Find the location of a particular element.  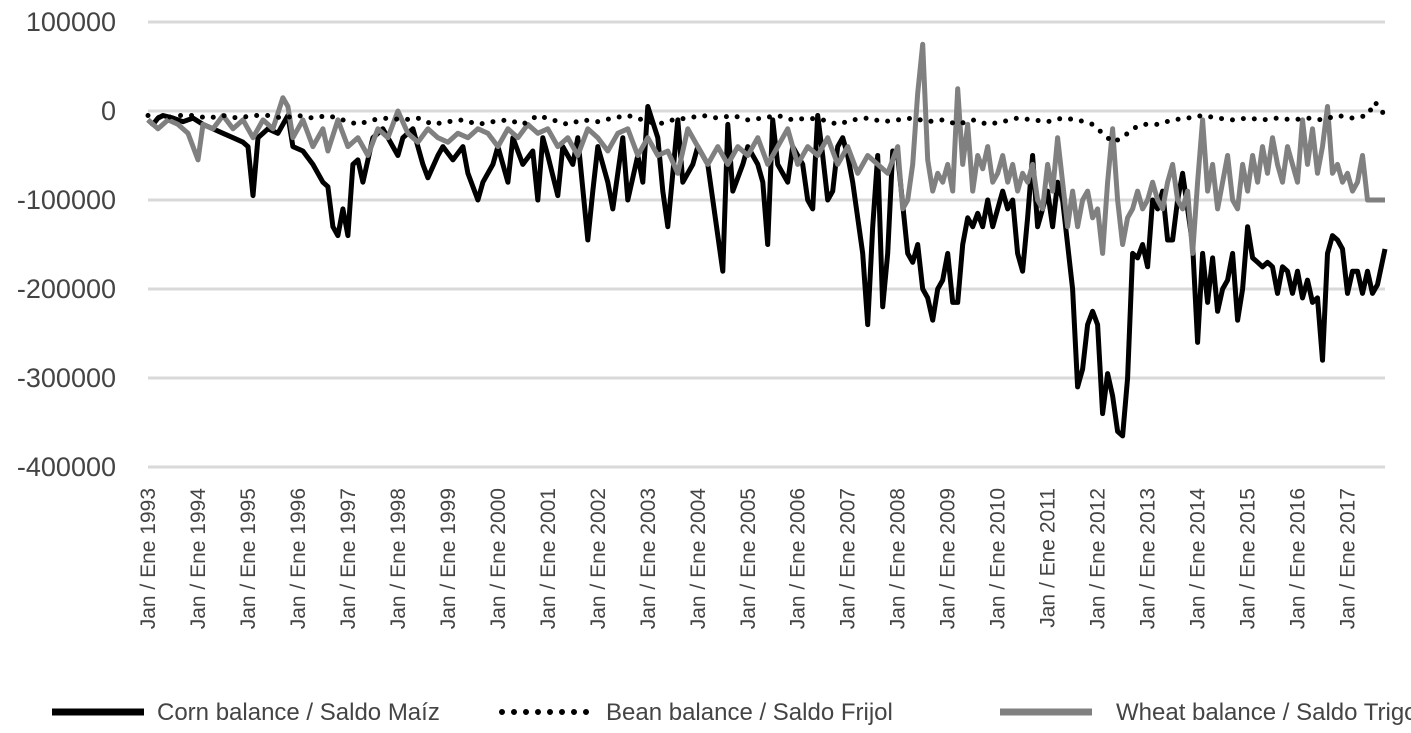

y-tick-label: -400000 is located at coordinates (66, 467).